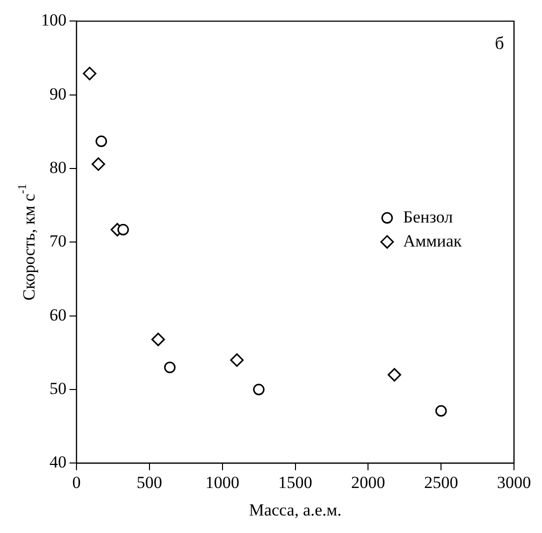 The height and width of the screenshot is (533, 542). What do you see at coordinates (222, 482) in the screenshot?
I see `x-tick-label: 1000` at bounding box center [222, 482].